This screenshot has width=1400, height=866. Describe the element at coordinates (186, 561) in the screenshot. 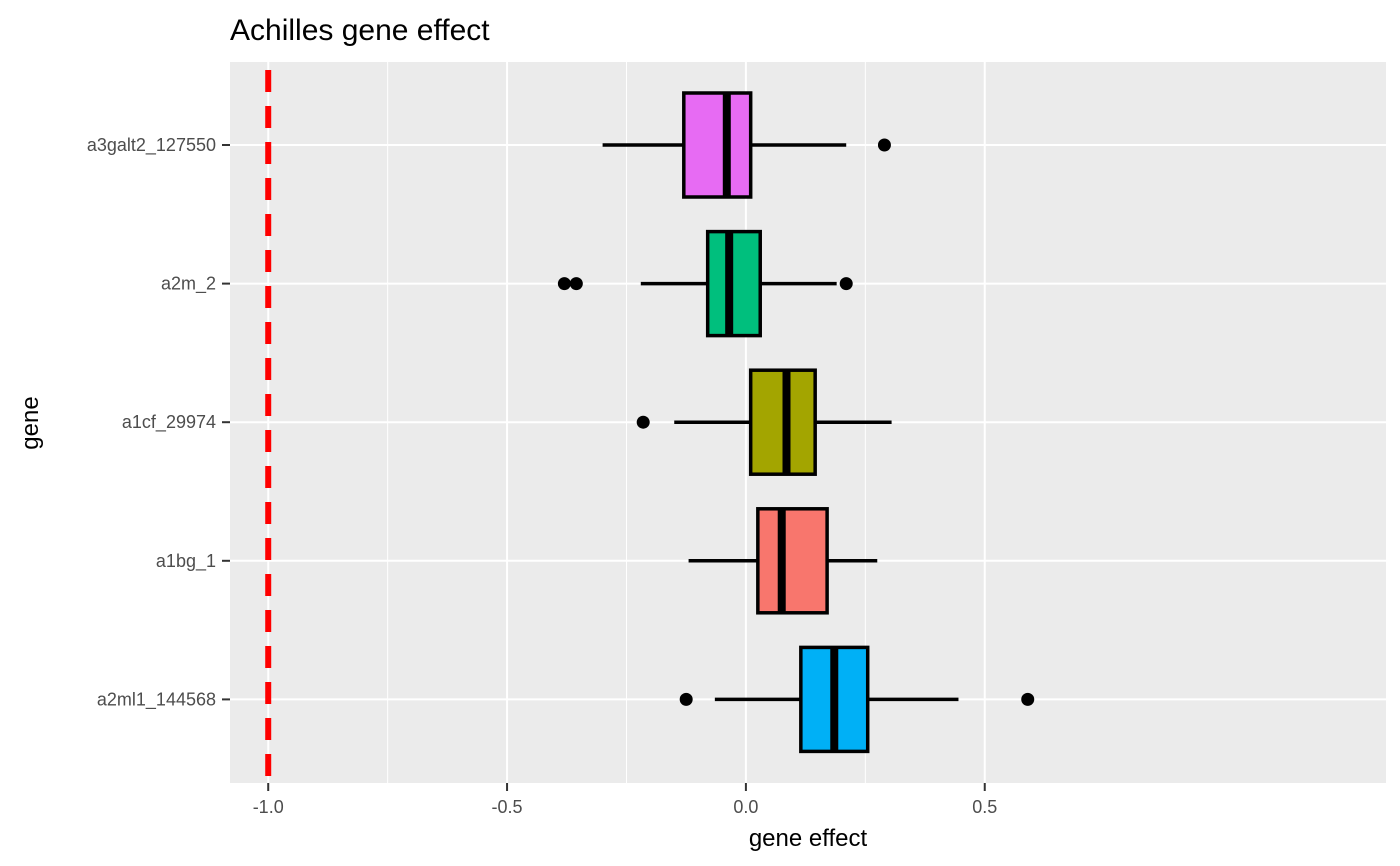

I see `y-tick-label: a1bg_1` at that location.